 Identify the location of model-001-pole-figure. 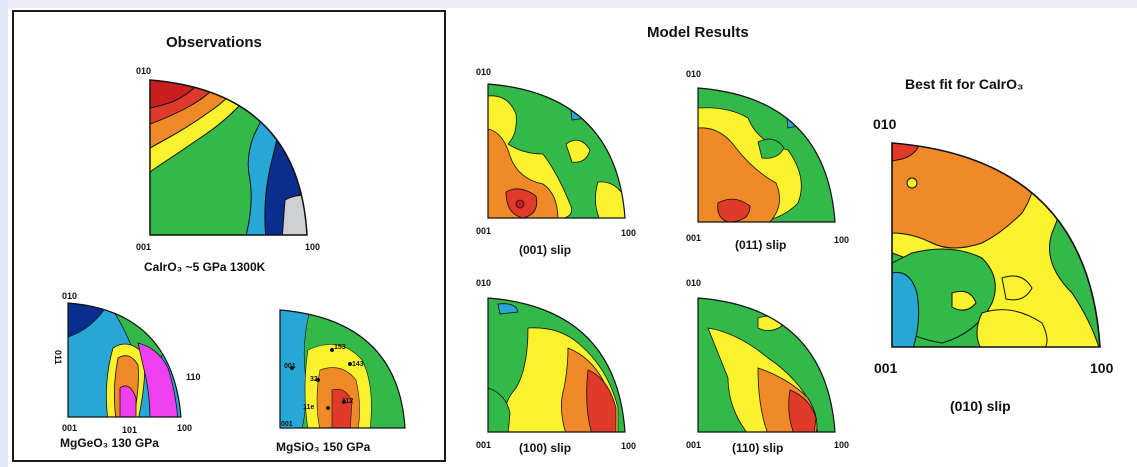
(556, 151).